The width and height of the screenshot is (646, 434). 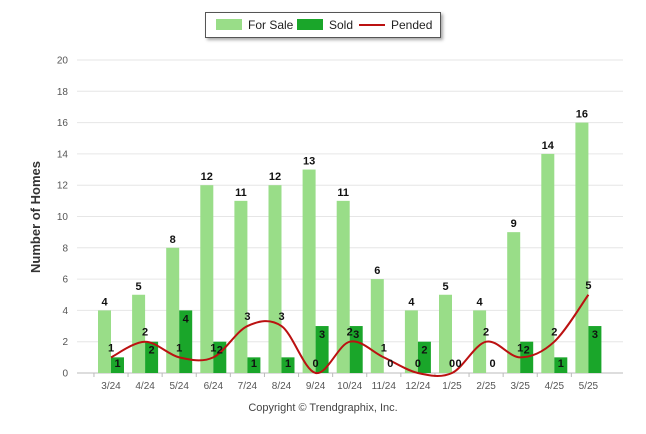 What do you see at coordinates (377, 271) in the screenshot?
I see `data-label-for-sale: 6` at bounding box center [377, 271].